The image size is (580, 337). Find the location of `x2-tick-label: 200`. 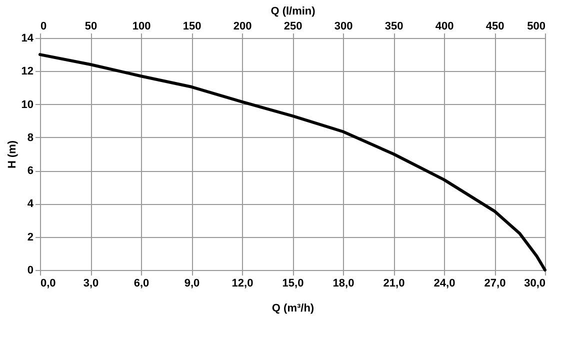

x2-tick-label: 200 is located at coordinates (242, 26).